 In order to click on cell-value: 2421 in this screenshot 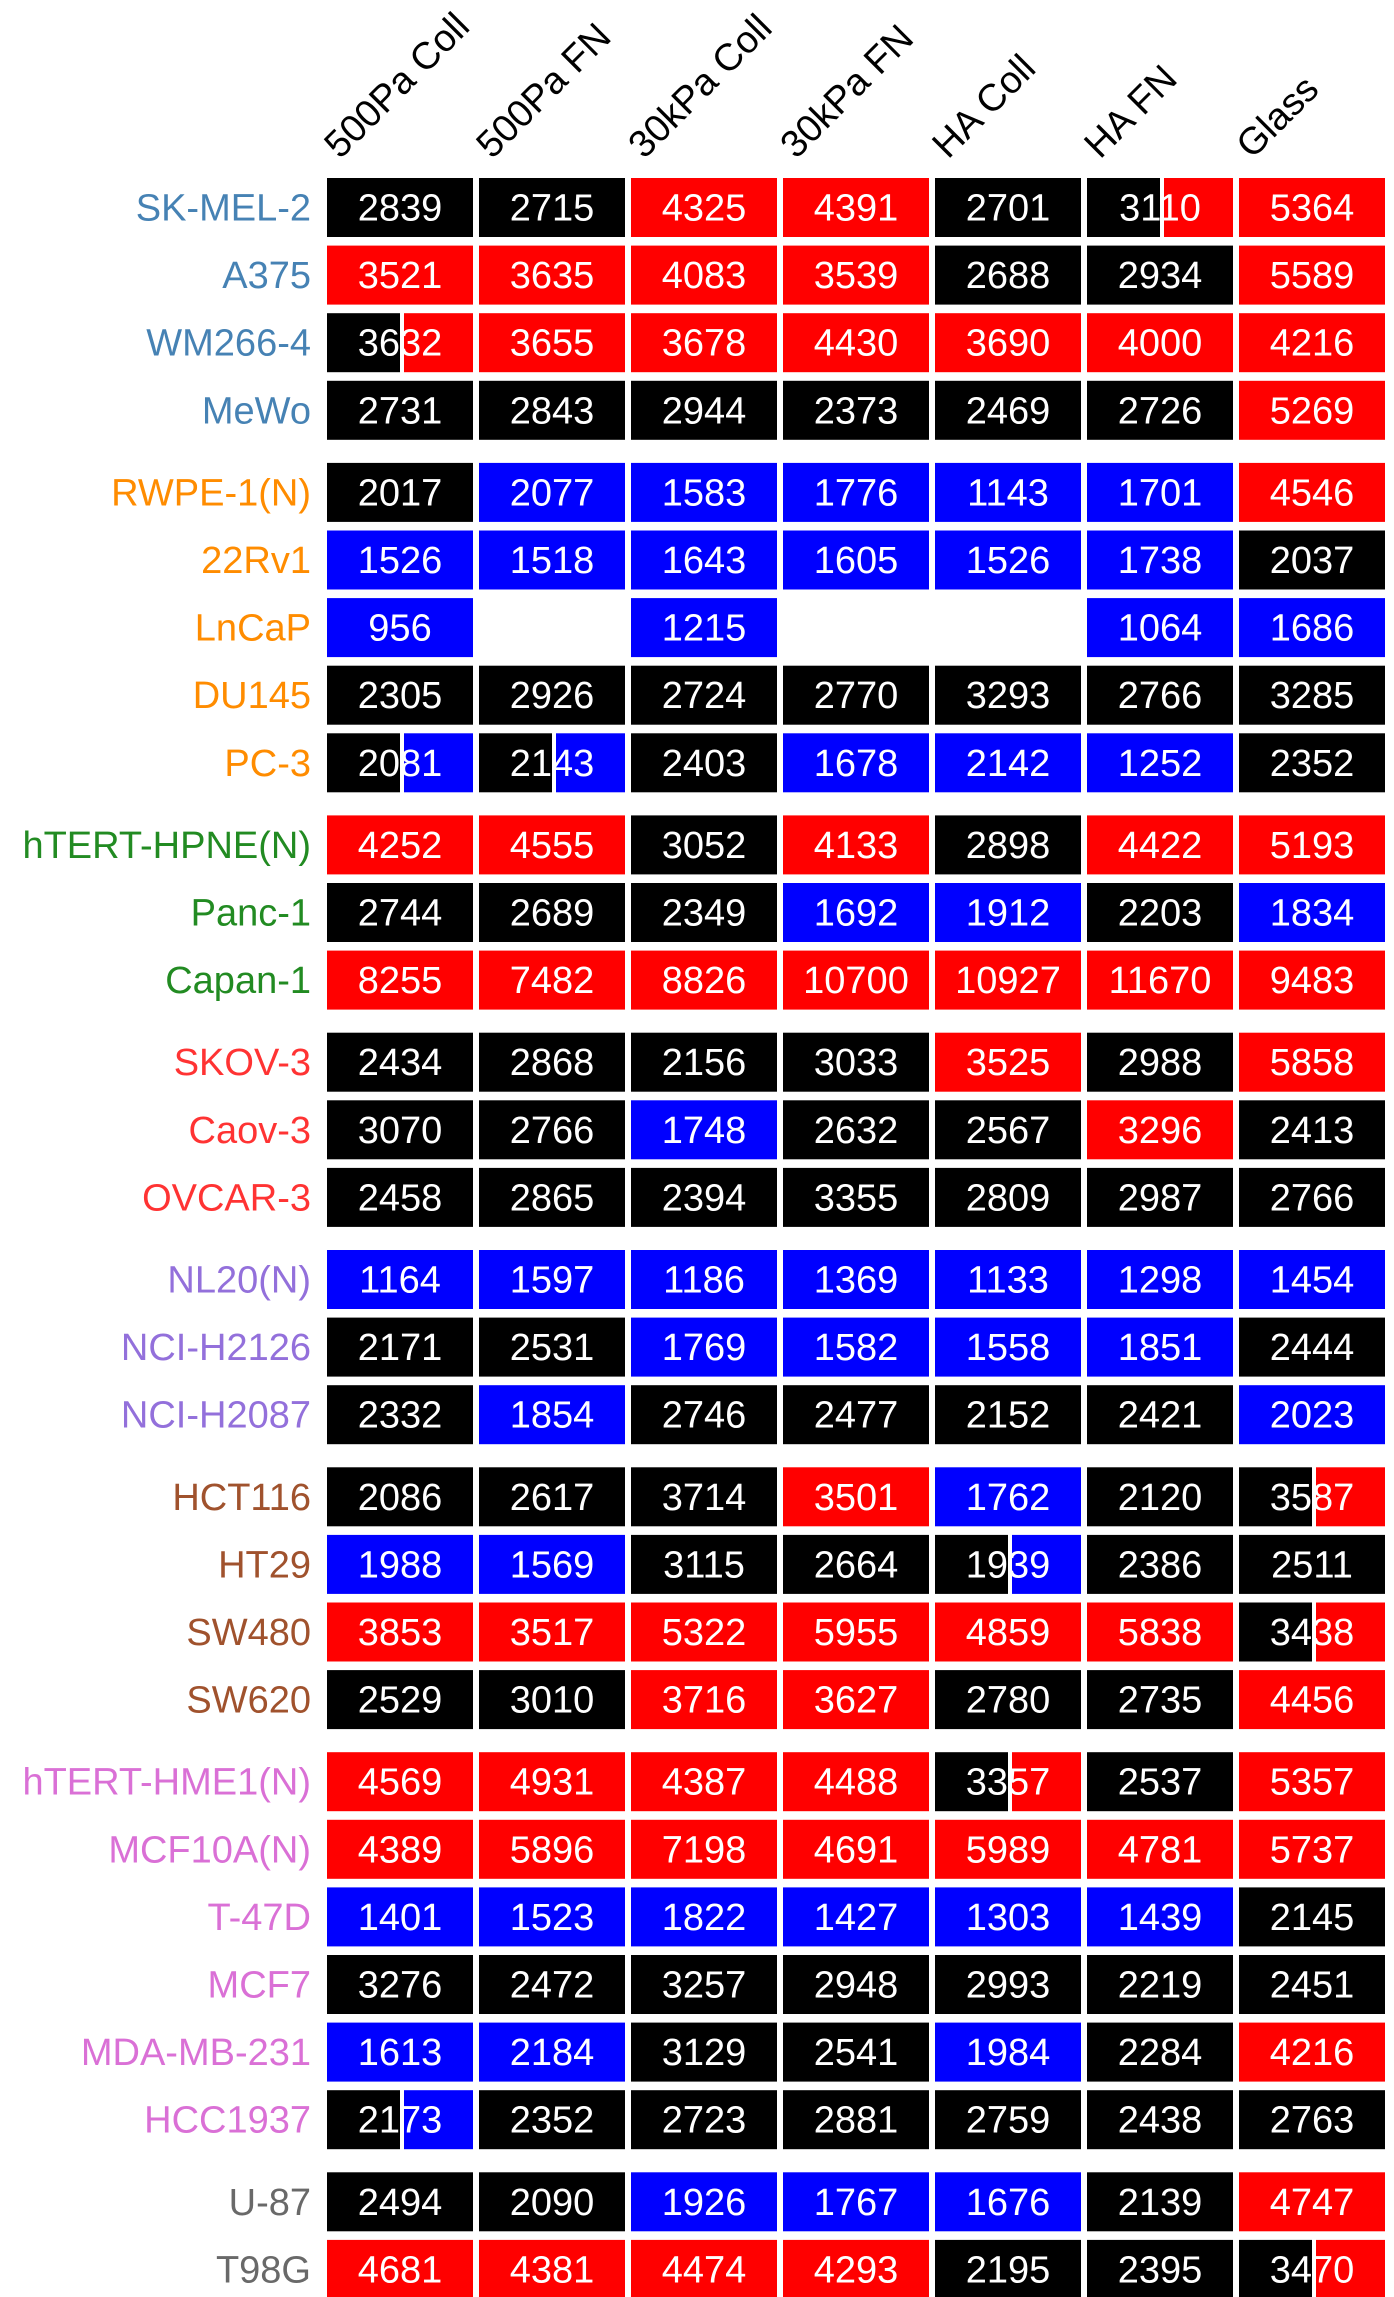, I will do `click(1160, 1416)`.